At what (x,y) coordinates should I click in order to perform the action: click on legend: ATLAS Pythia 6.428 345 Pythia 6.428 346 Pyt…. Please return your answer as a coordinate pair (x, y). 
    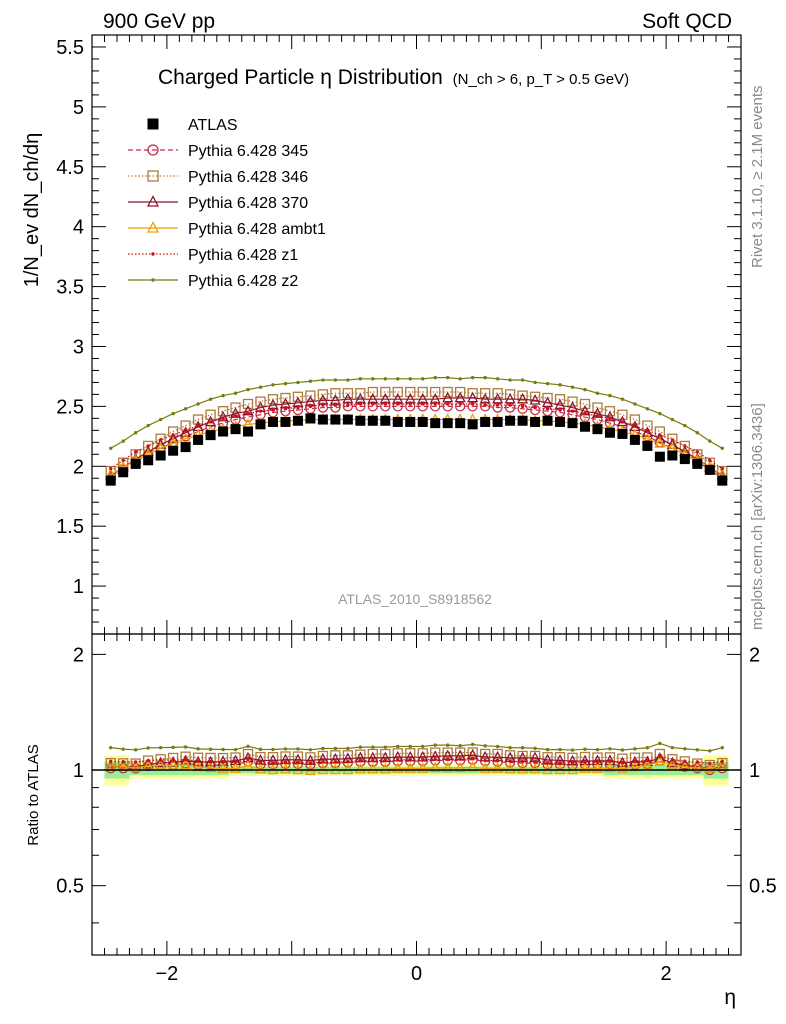
    Looking at the image, I should click on (227, 203).